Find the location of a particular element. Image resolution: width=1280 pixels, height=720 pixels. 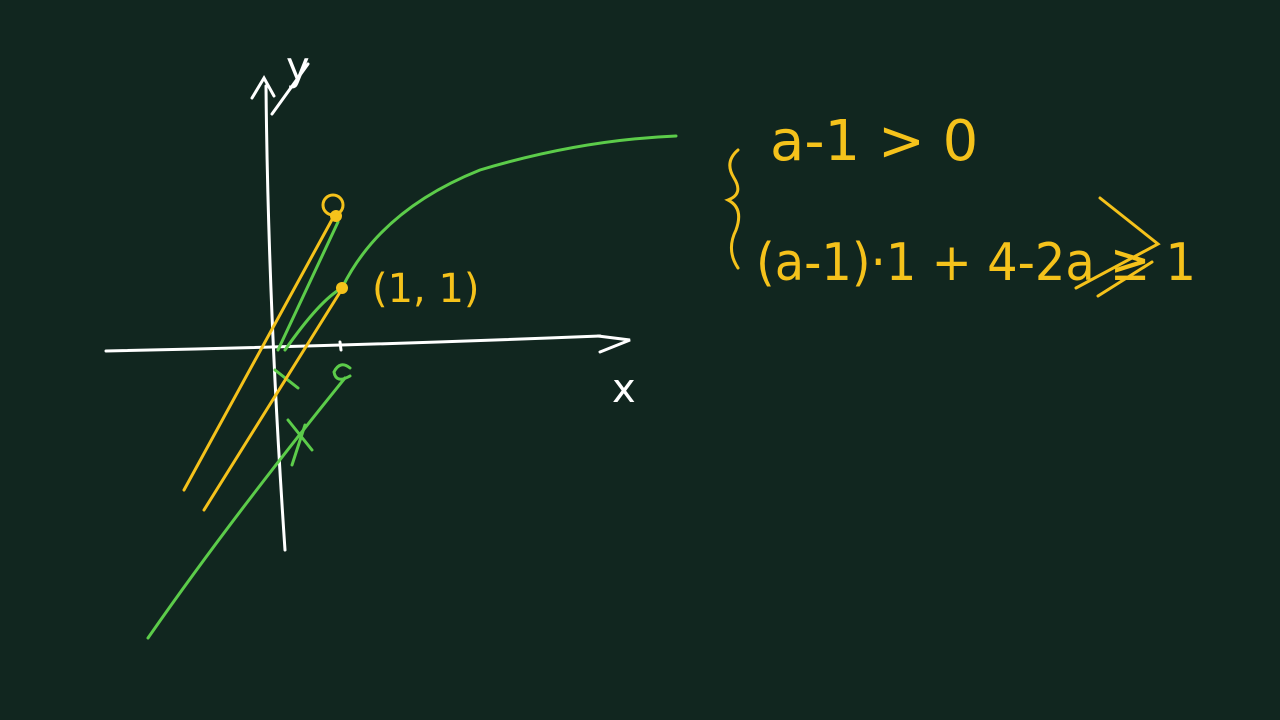

x-arrow is located at coordinates (613, 344).